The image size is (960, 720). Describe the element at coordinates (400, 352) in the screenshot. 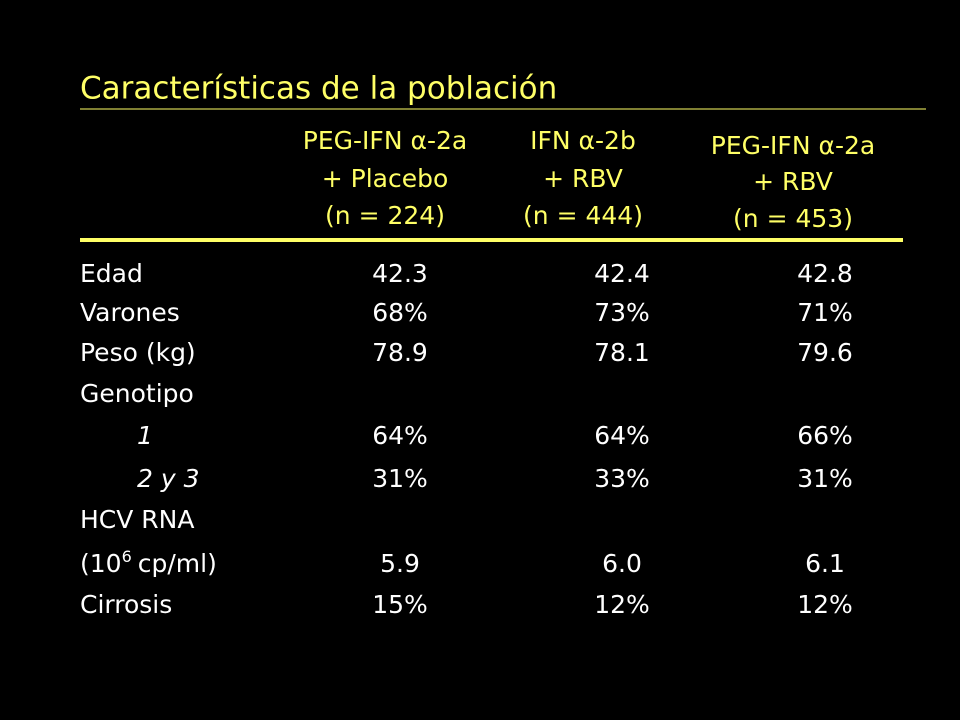

I see `cell-value: 78.9` at that location.